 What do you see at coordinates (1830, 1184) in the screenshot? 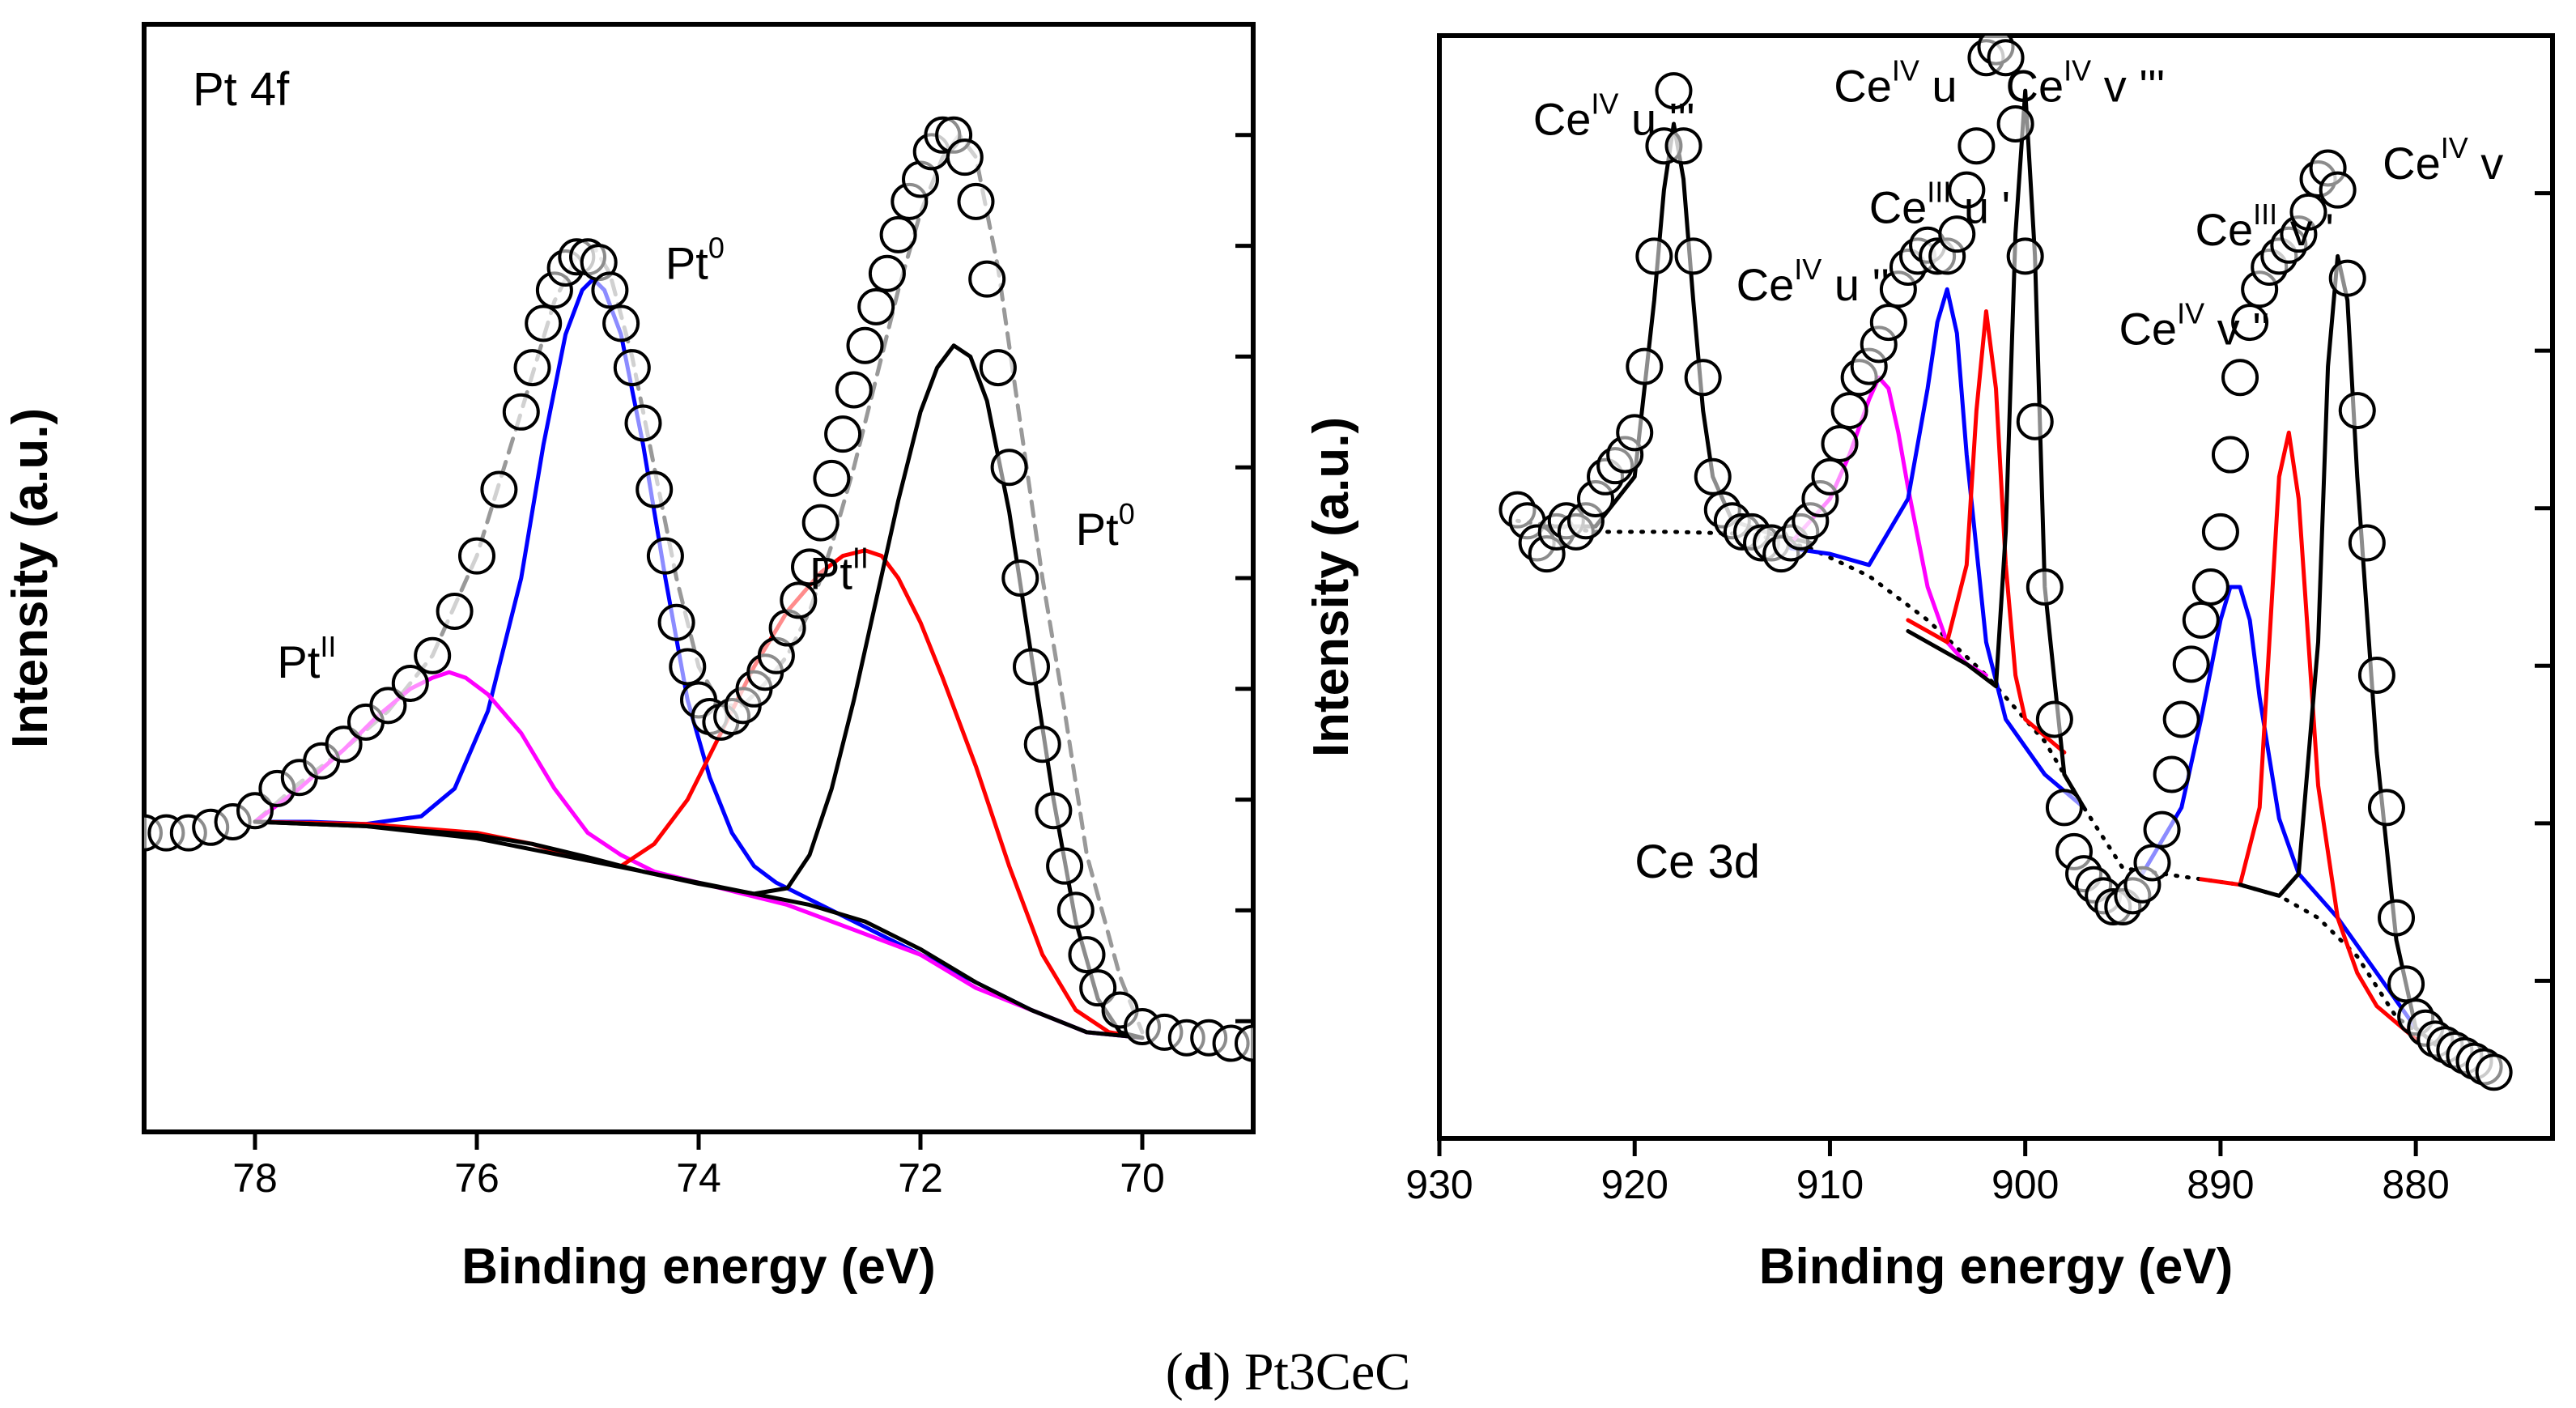
I see `x-tick-label: 910` at bounding box center [1830, 1184].